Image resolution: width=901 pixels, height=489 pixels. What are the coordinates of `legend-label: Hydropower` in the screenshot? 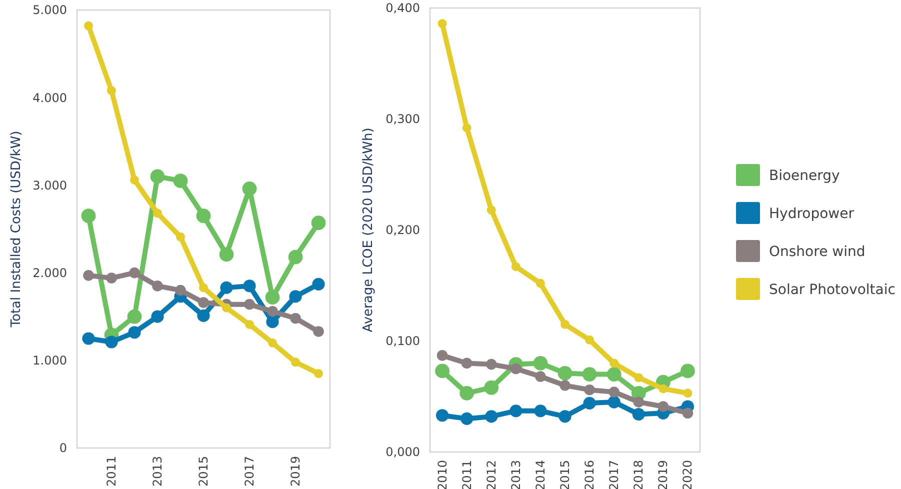 It's located at (811, 214).